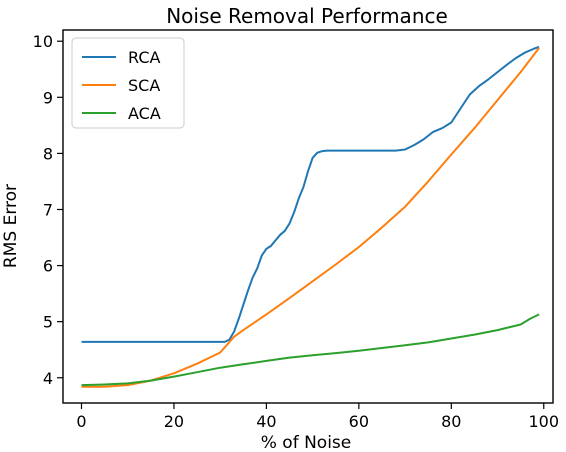 The height and width of the screenshot is (452, 566). Describe the element at coordinates (48, 97) in the screenshot. I see `y-tick-label: 9` at that location.